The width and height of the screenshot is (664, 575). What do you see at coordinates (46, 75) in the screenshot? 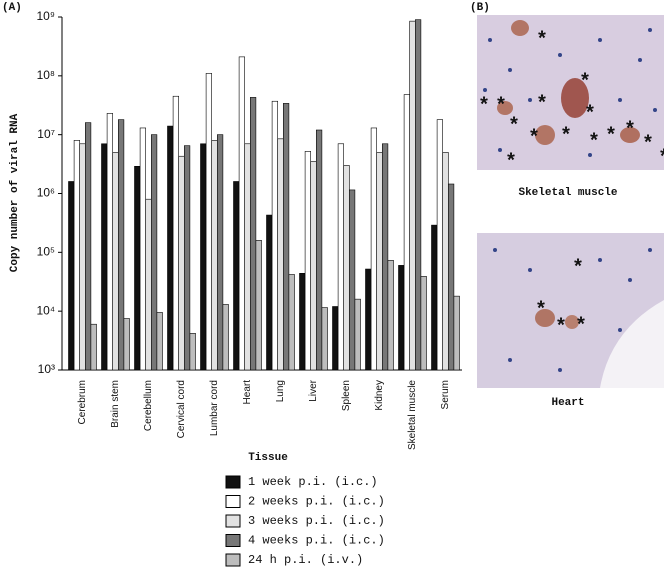
I see `y-tick-label: 10⁸` at bounding box center [46, 75].